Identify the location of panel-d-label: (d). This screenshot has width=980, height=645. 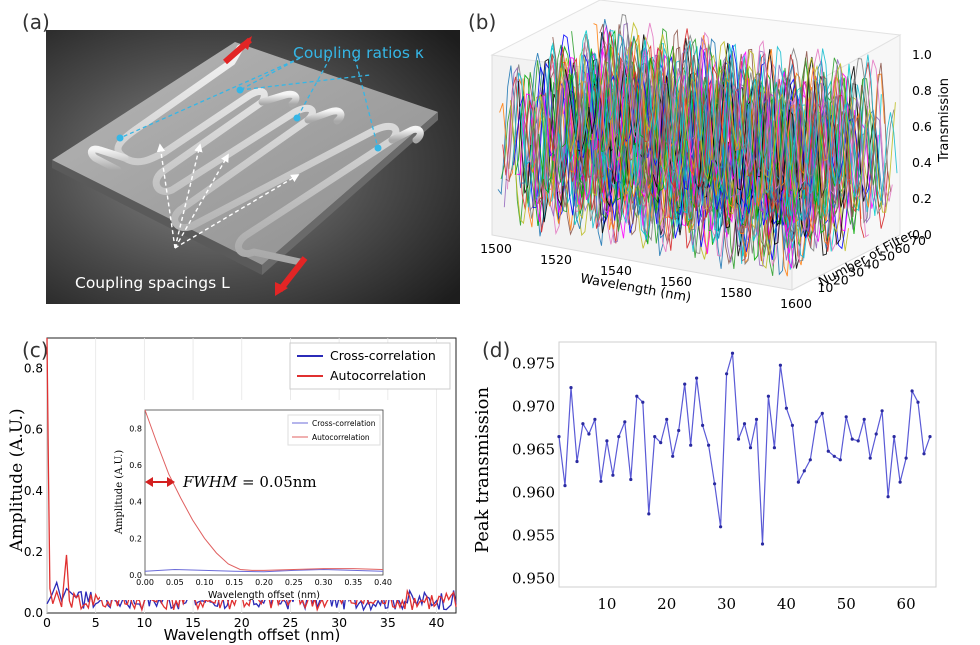
(496, 350).